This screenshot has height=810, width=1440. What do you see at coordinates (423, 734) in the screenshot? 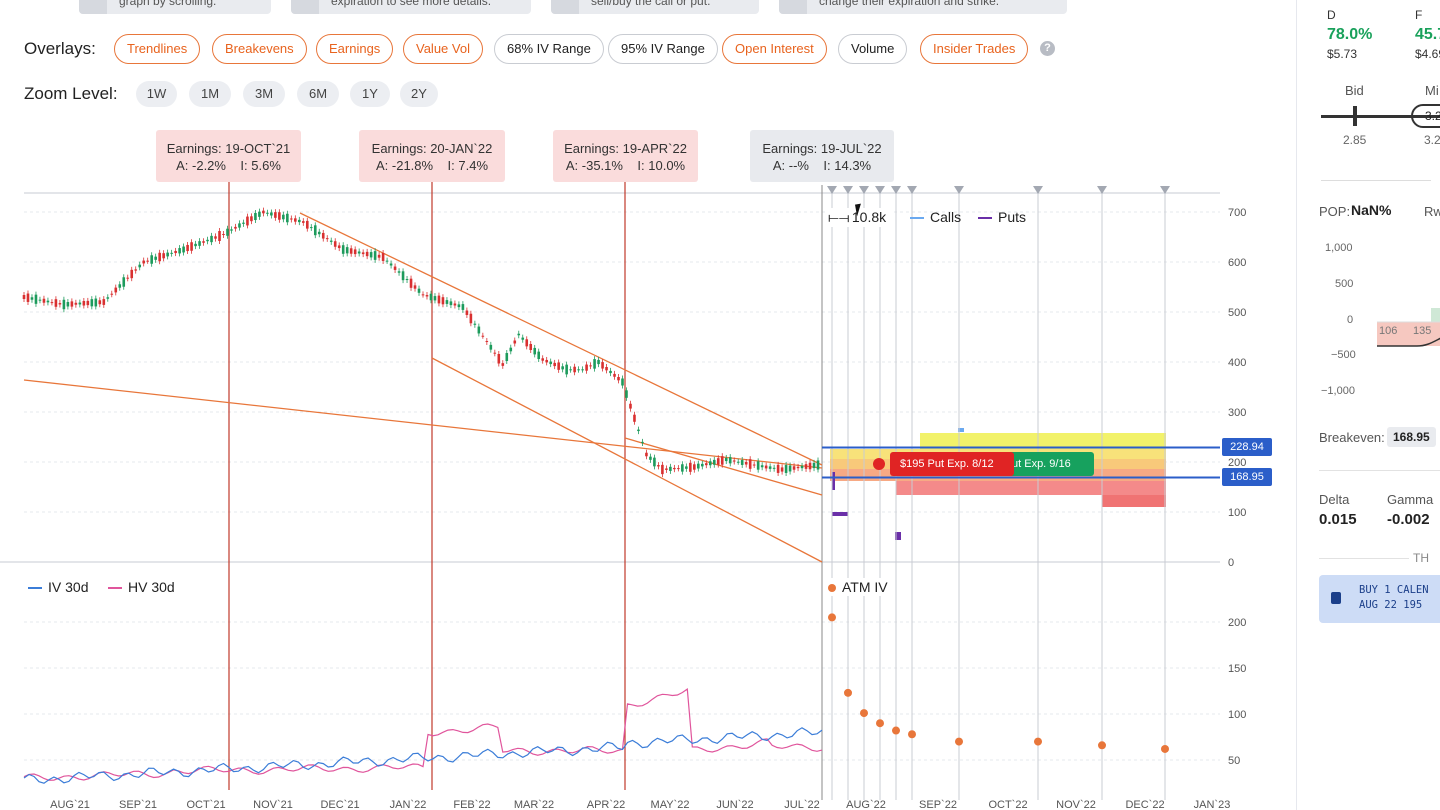
I see `hv-30d-line` at bounding box center [423, 734].